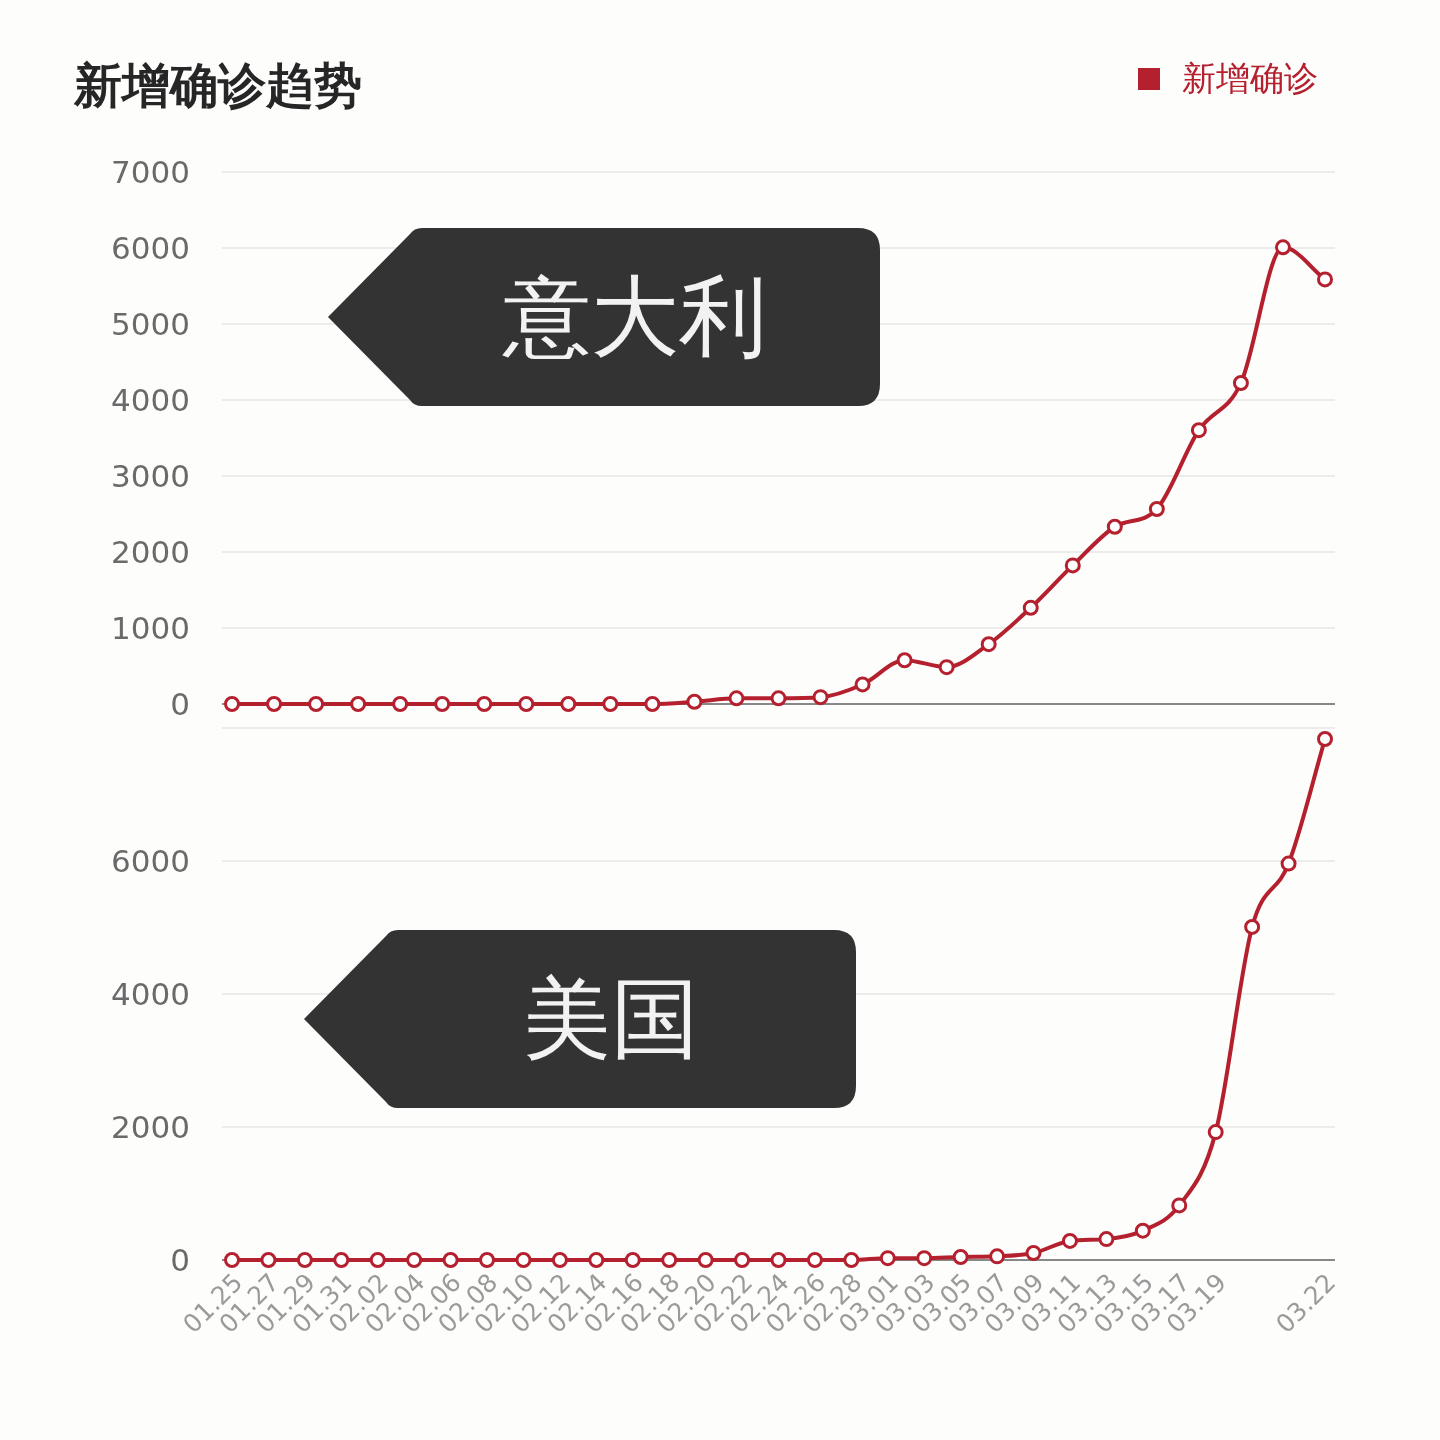 This screenshot has height=1440, width=1440. What do you see at coordinates (611, 1018) in the screenshot?
I see `annotation: 美国` at bounding box center [611, 1018].